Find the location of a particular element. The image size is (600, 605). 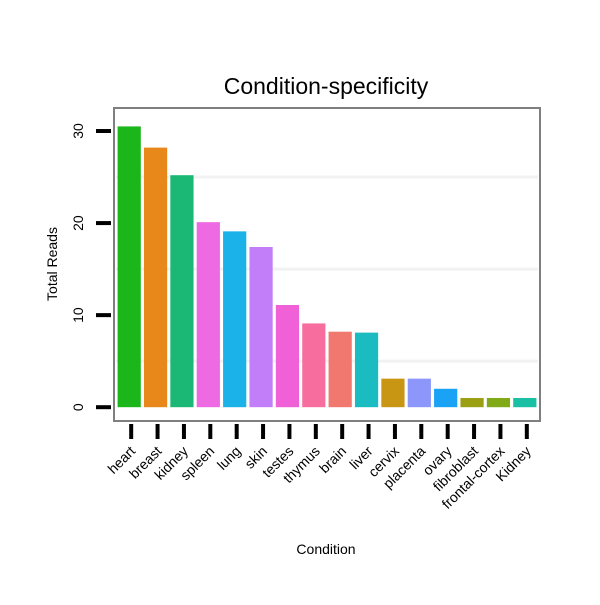

bar-ovary is located at coordinates (446, 398).